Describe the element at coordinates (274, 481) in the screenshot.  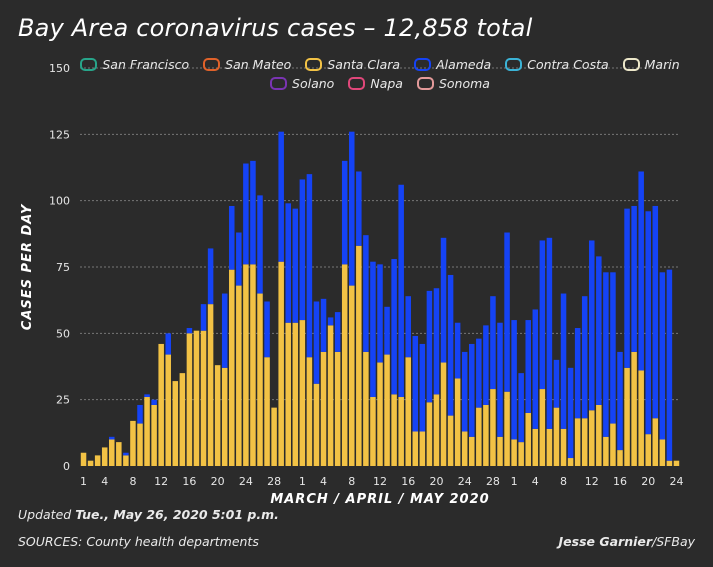
I see `x-tick-label: 28` at that location.